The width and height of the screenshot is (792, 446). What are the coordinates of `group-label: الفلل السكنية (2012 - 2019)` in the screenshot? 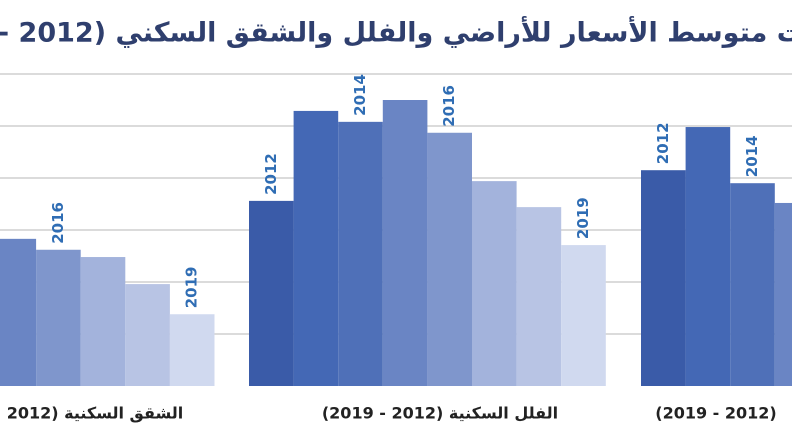 It's located at (440, 413).